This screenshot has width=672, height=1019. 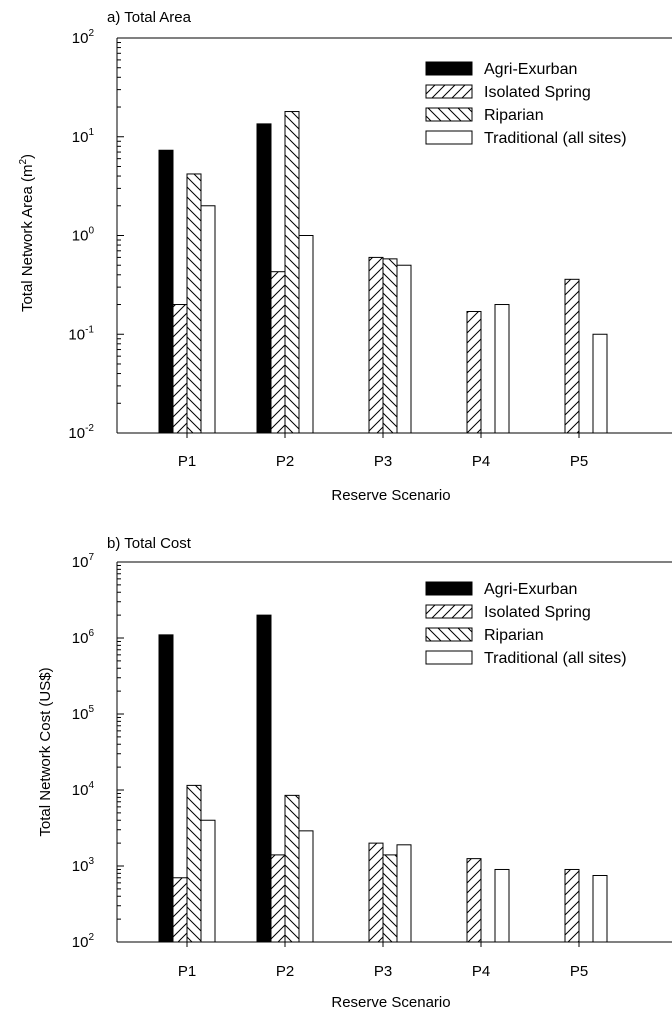 I want to click on panel-a-x-tick-label: P2, so click(x=285, y=461).